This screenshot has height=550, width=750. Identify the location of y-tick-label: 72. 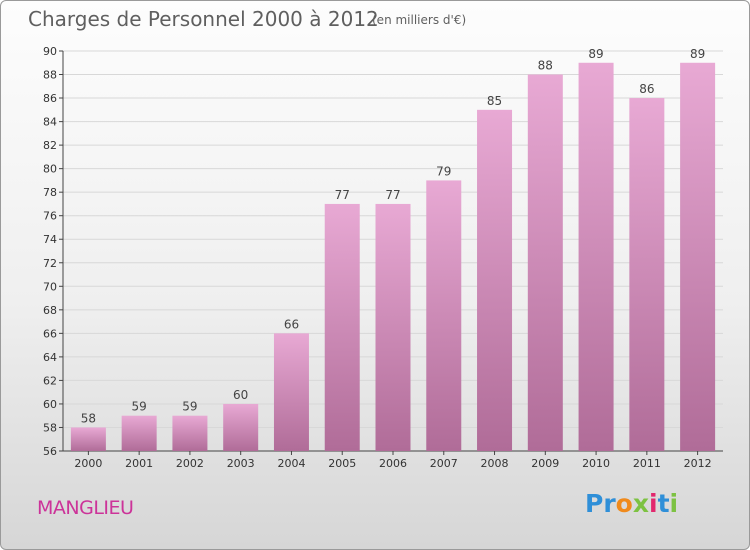
(50, 263).